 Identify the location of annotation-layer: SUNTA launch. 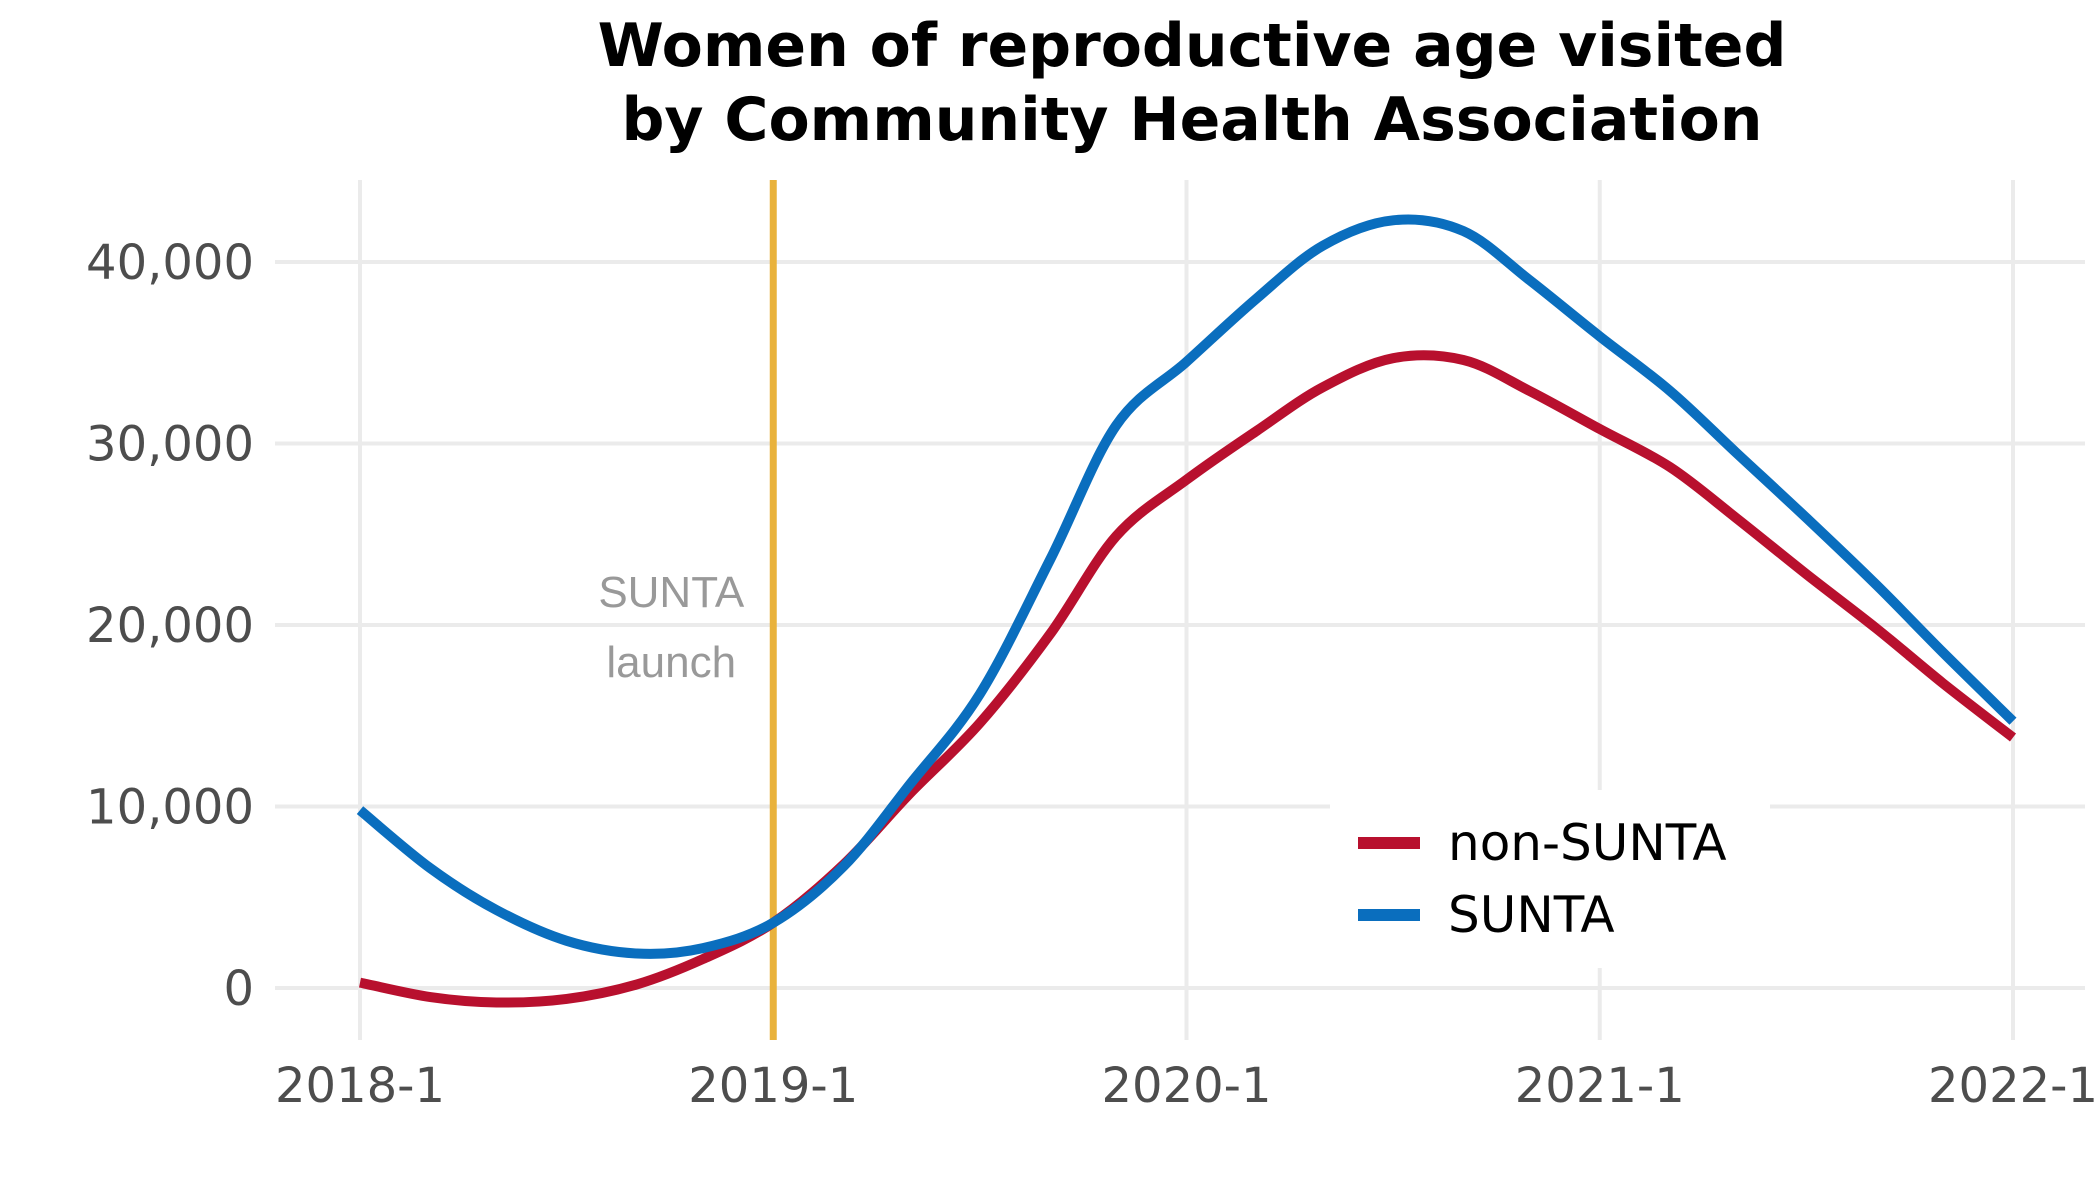
(687, 610).